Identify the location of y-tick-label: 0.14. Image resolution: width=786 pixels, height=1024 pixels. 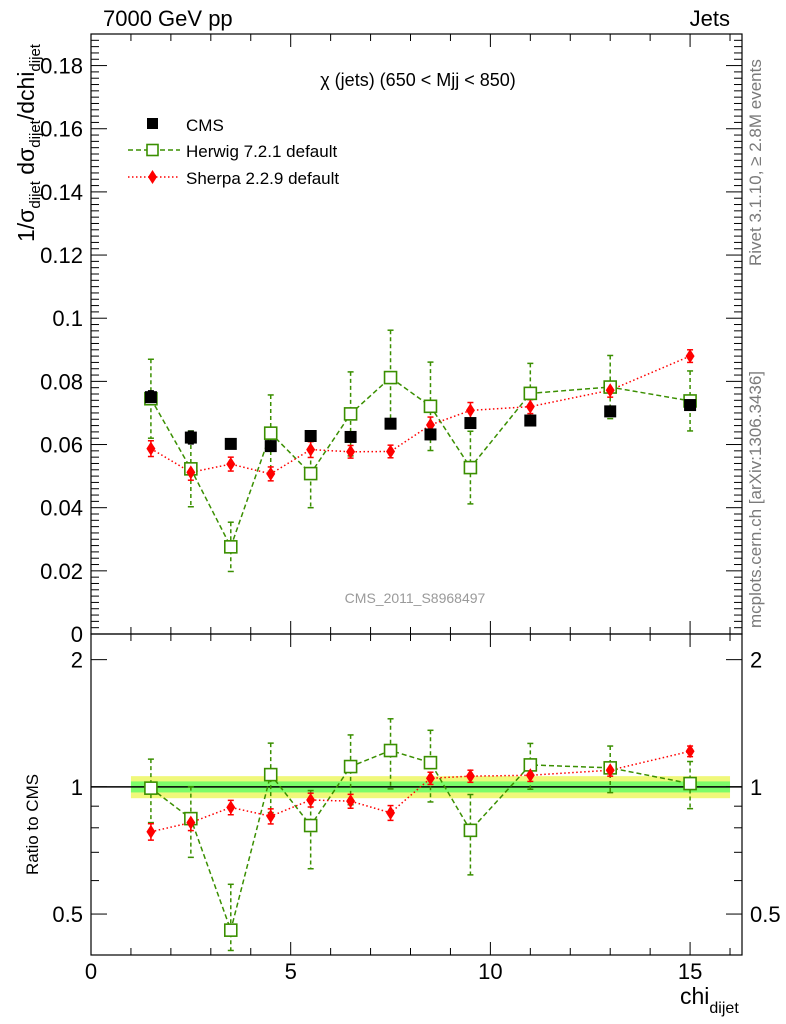
(61, 192).